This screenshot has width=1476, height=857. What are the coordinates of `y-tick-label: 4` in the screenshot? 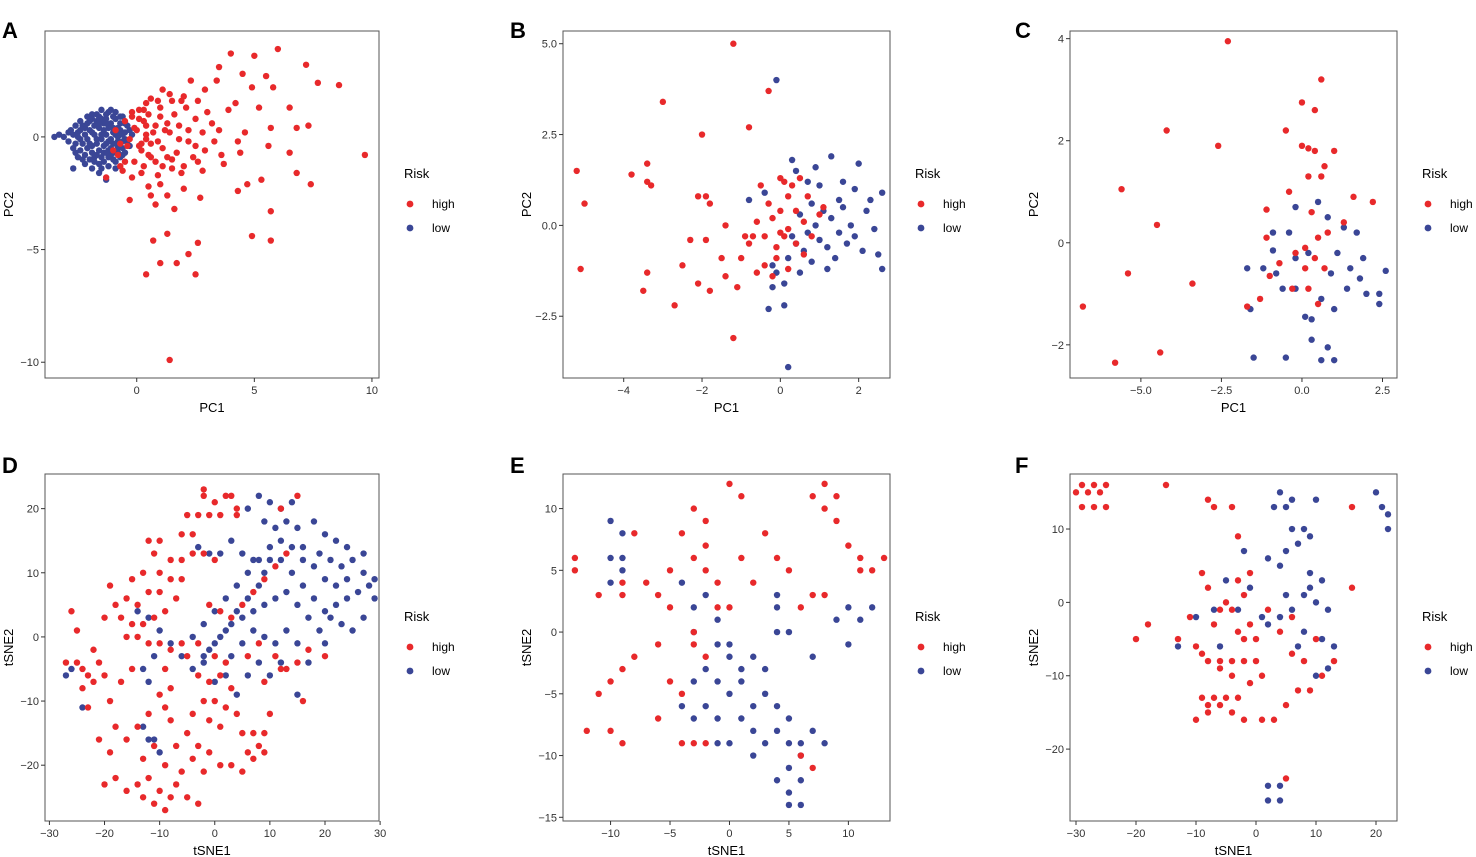 It's located at (1061, 40).